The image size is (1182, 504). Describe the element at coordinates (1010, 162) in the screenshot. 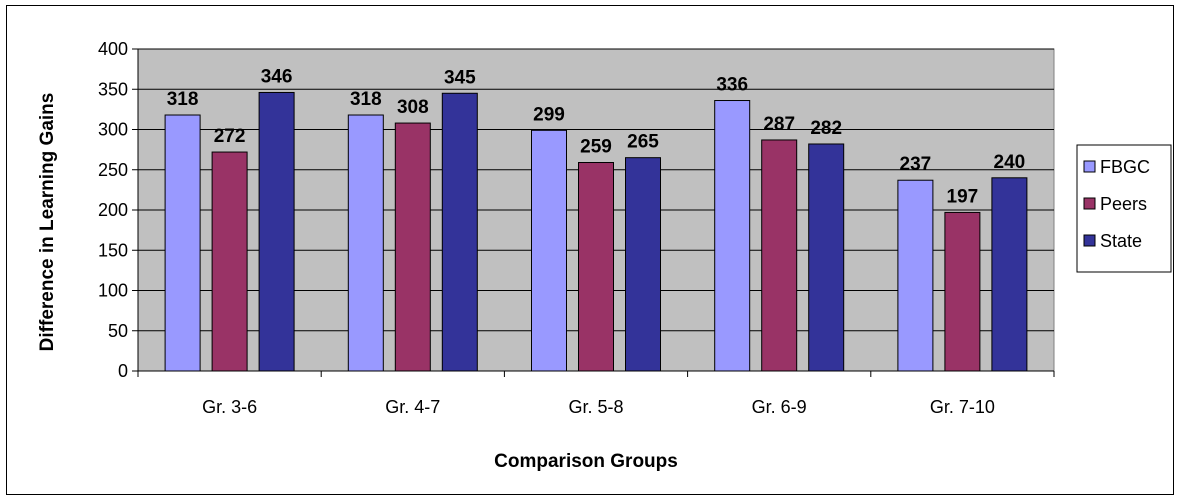

I see `data-label: 240` at that location.